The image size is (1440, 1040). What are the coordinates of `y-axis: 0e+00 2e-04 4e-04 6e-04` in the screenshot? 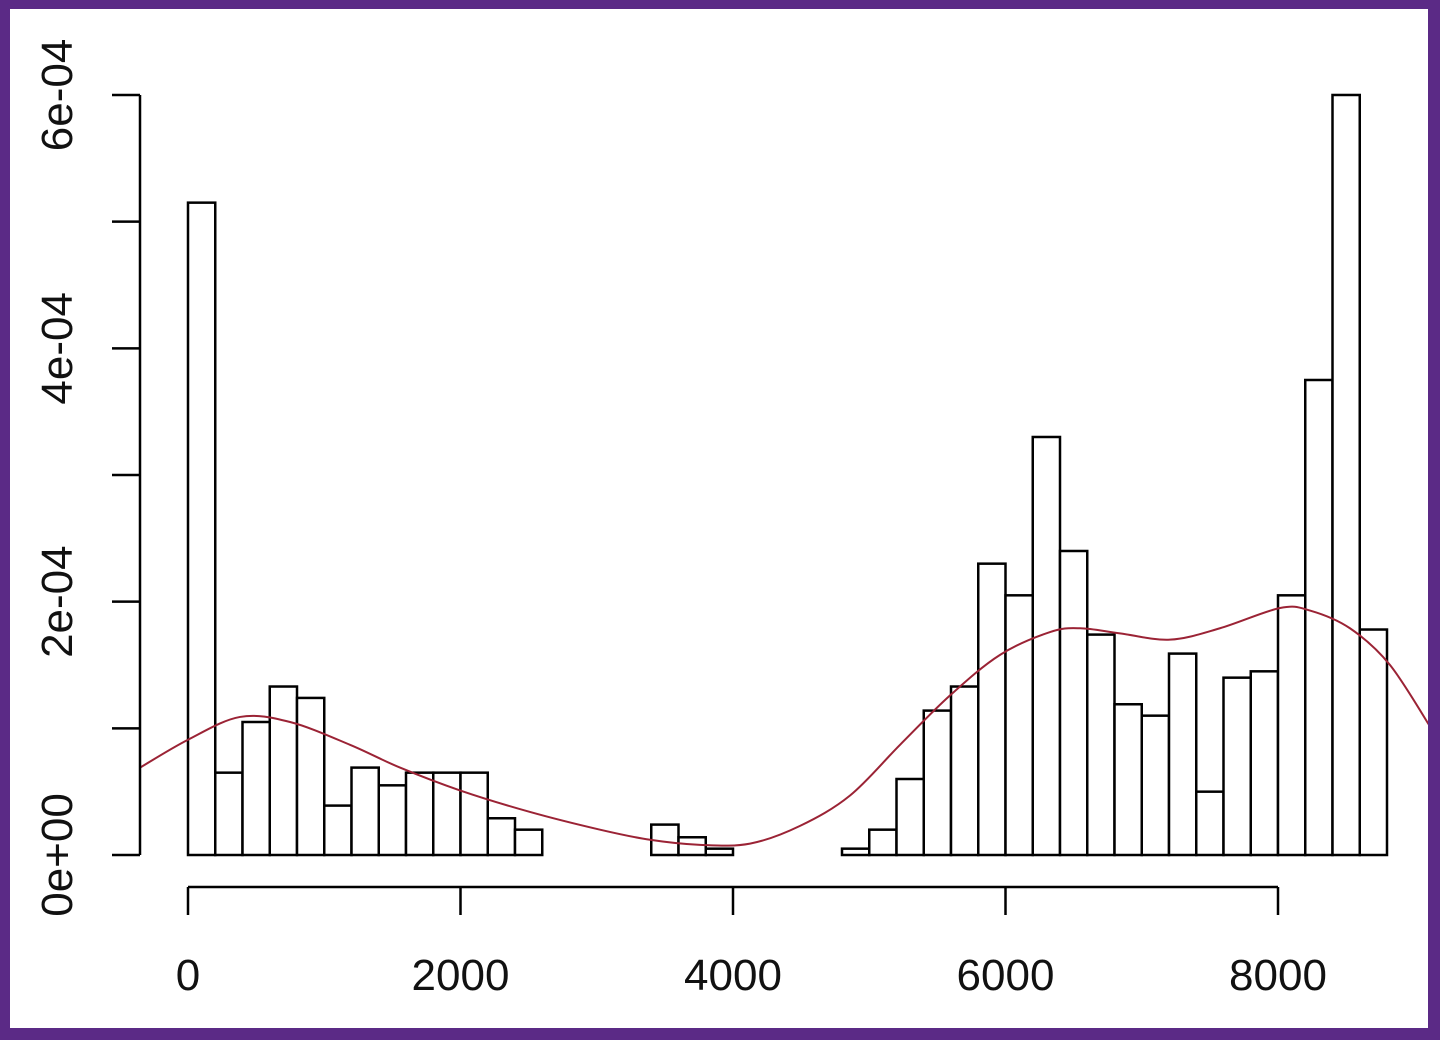 It's located at (87, 478).